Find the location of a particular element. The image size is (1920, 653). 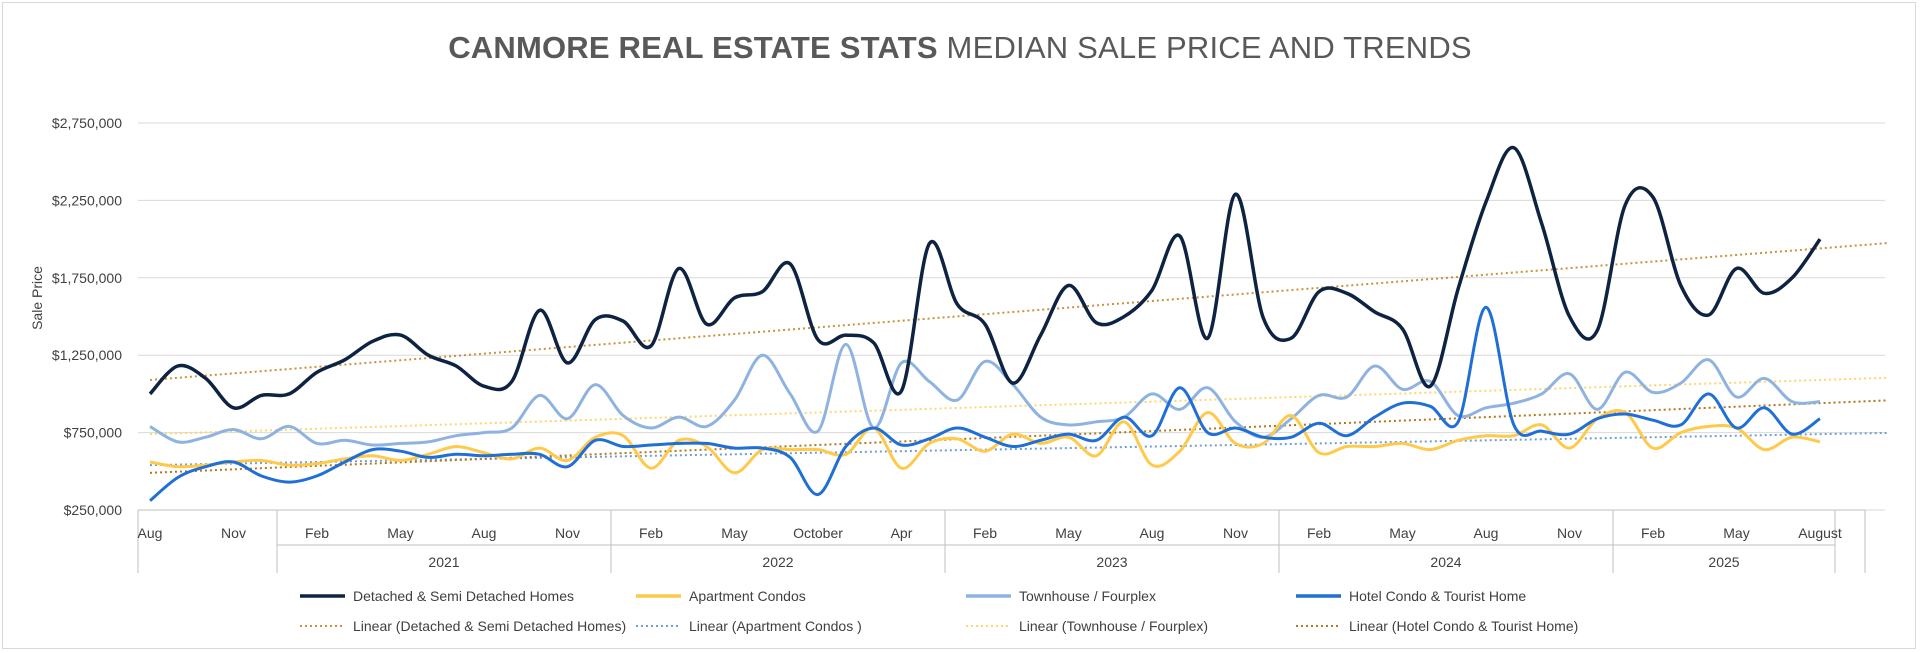

chart-title-rest: MEDIAN SALE PRICE AND TRENDS is located at coordinates (1209, 47).